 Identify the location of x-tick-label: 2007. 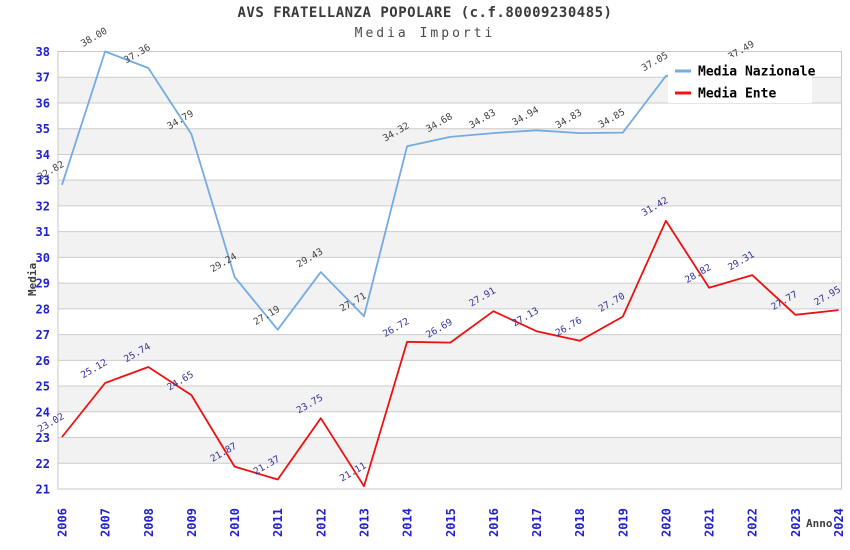
(106, 522).